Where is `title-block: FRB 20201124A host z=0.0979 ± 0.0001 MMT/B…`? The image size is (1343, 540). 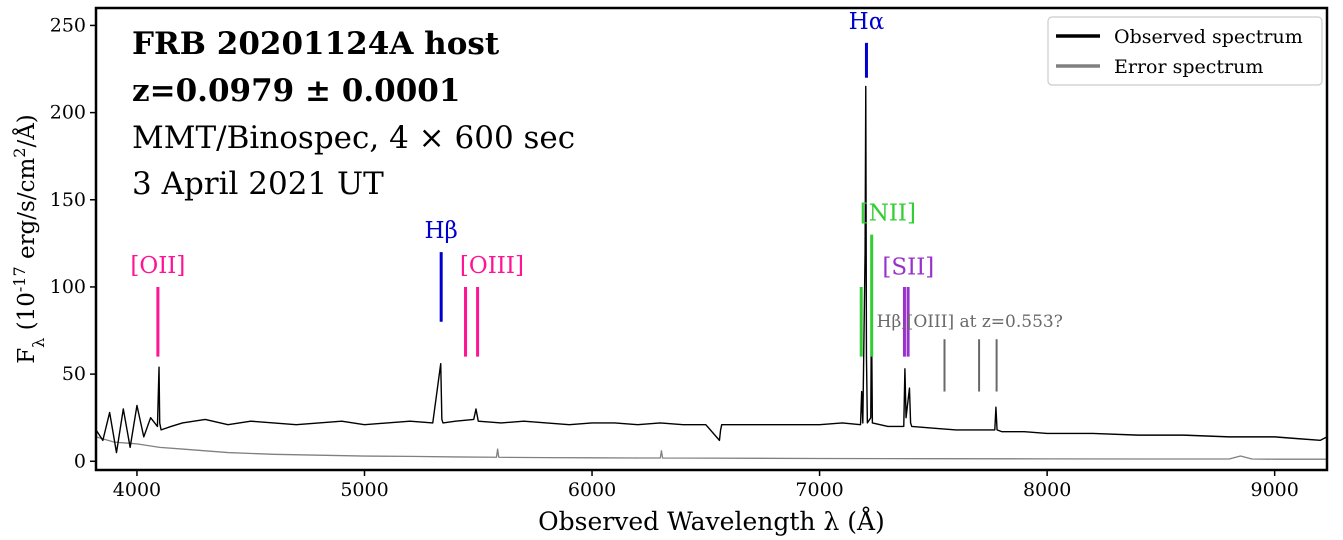
title-block: FRB 20201124A host z=0.0979 ± 0.0001 MMT/B… is located at coordinates (353, 114).